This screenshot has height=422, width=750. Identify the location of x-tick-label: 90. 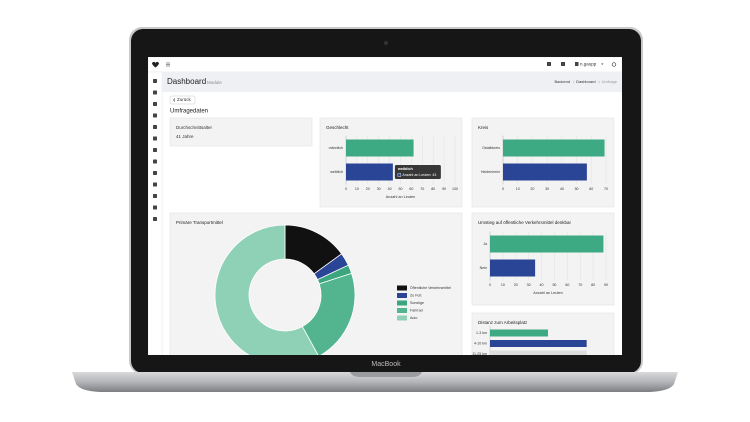
(444, 189).